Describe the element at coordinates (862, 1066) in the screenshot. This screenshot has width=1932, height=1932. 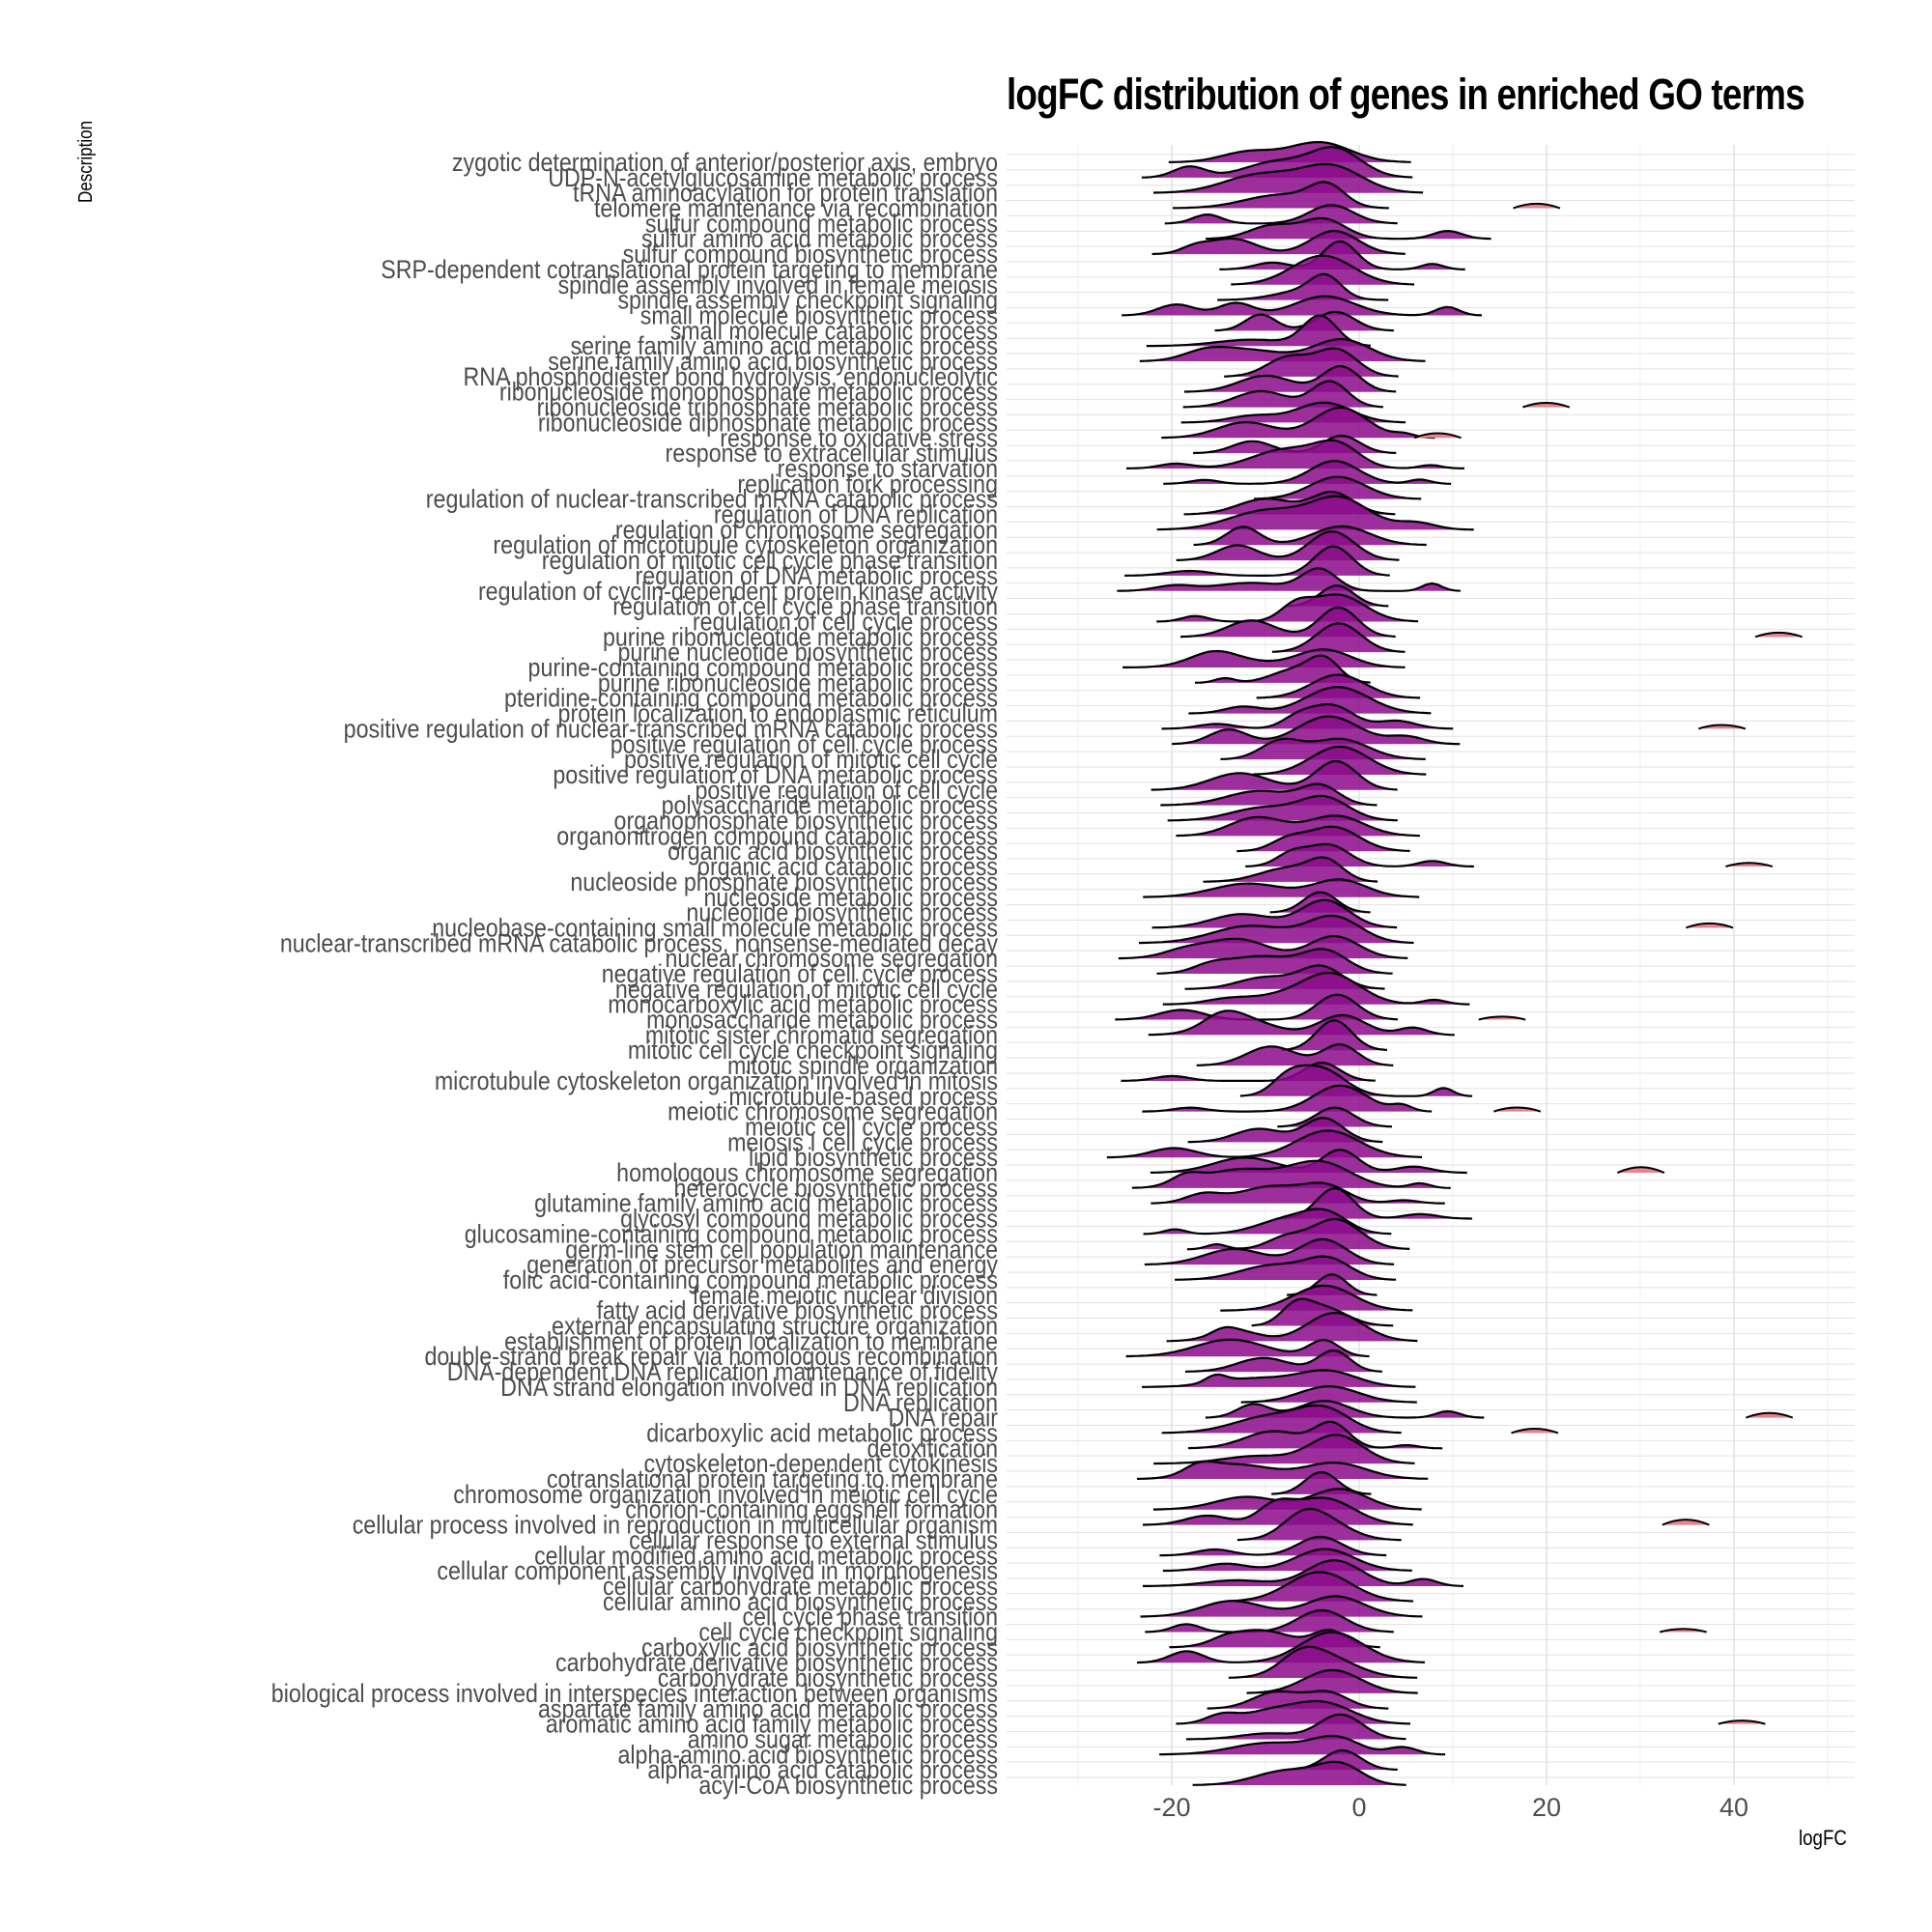
I see `y-tick-label: mitotic spindle organization` at that location.